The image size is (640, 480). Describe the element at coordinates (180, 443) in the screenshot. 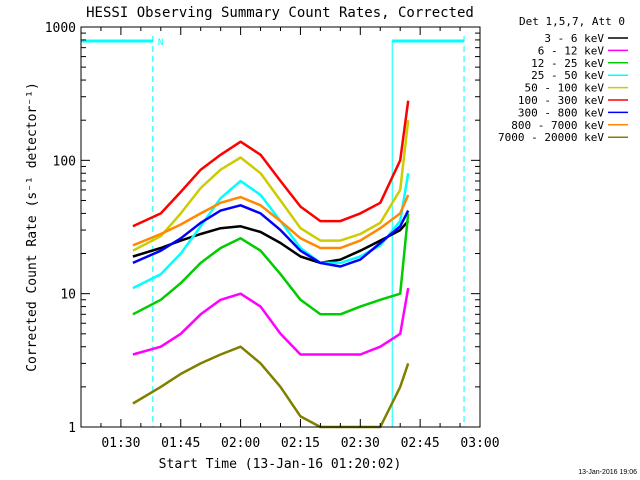

I see `x-tick-label-1: 01:45` at that location.